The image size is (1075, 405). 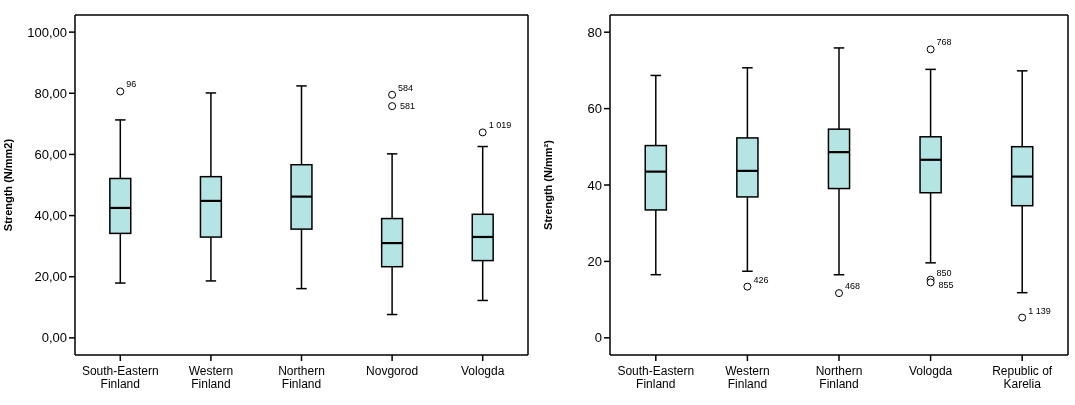 I want to click on annotation: 850, so click(x=944, y=272).